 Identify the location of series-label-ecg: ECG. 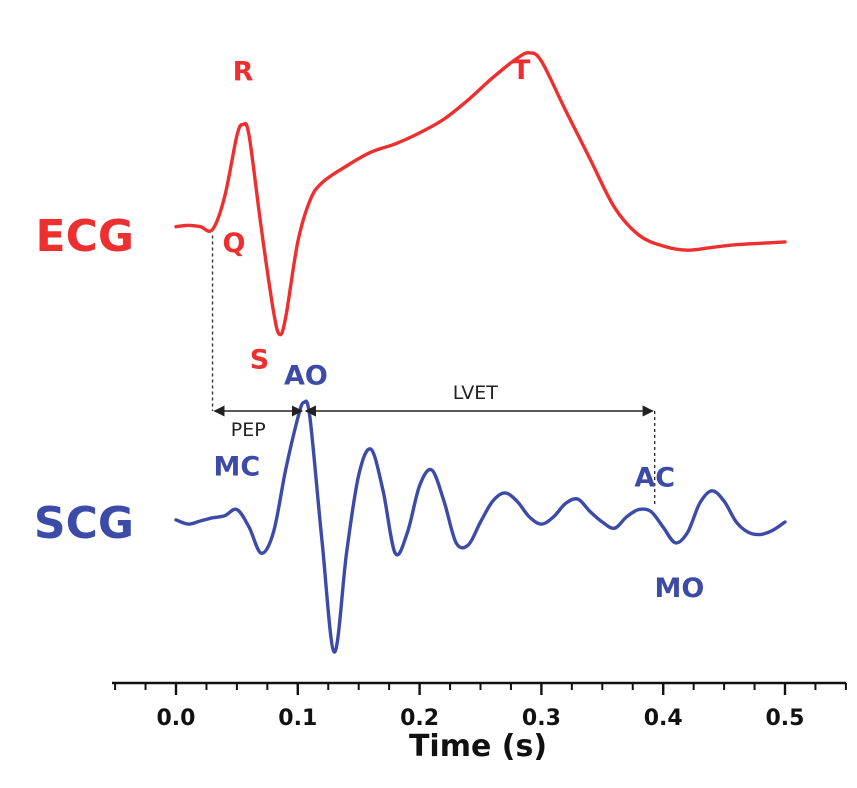
(85, 236).